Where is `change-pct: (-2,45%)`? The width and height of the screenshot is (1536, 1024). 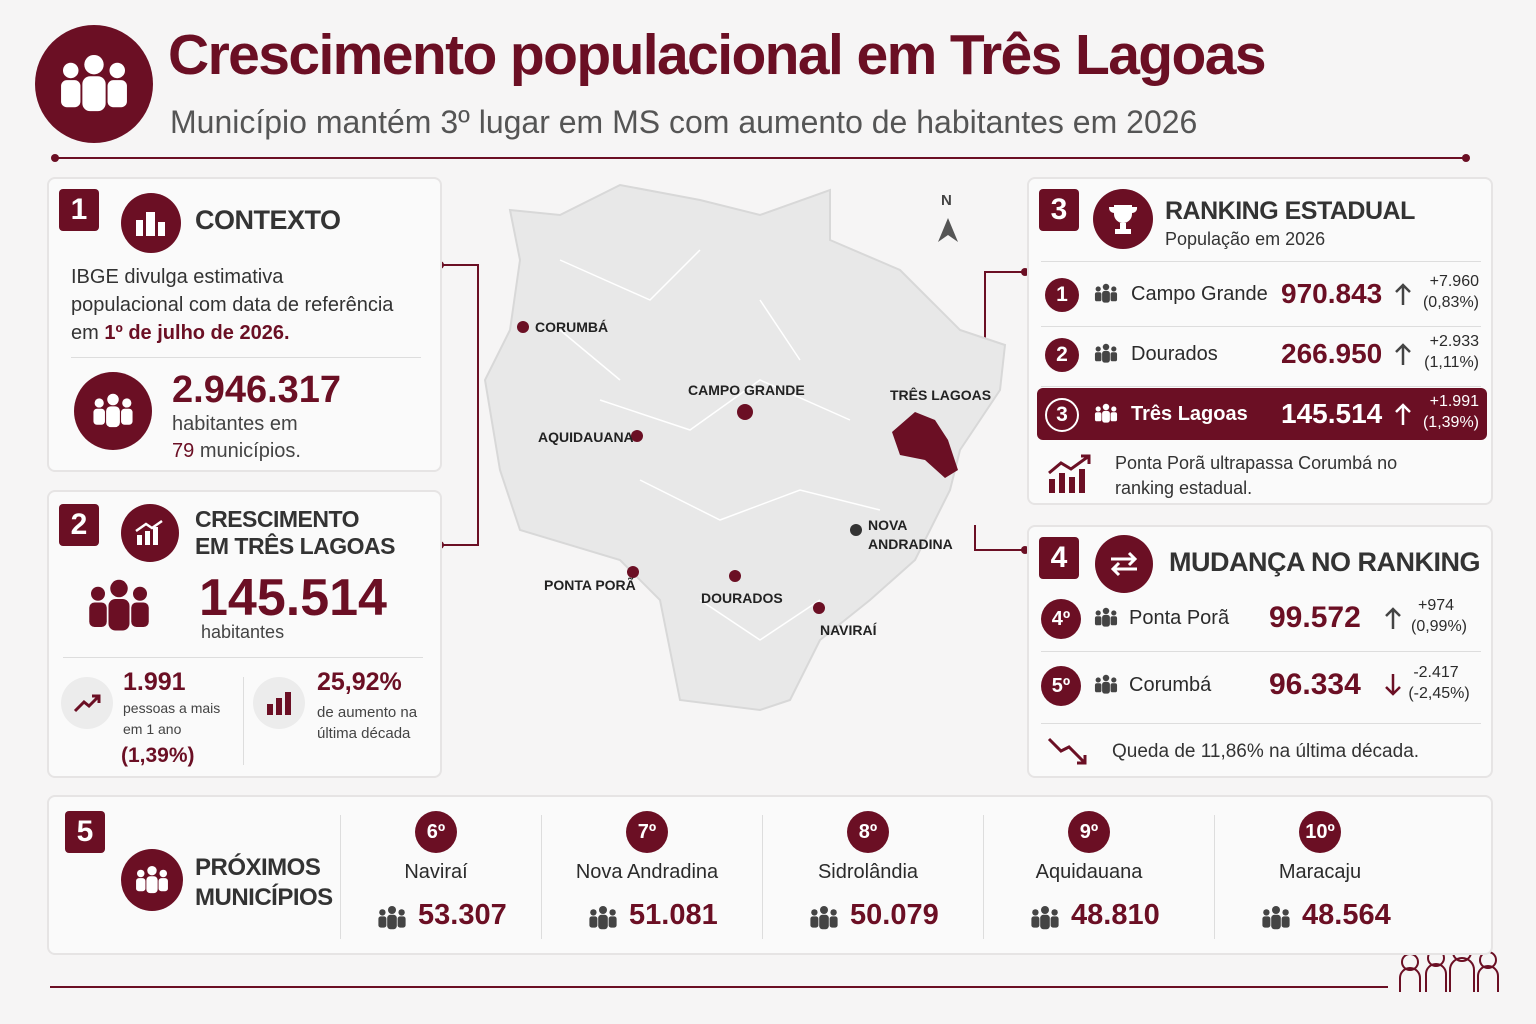 change-pct: (-2,45%) is located at coordinates (1439, 693).